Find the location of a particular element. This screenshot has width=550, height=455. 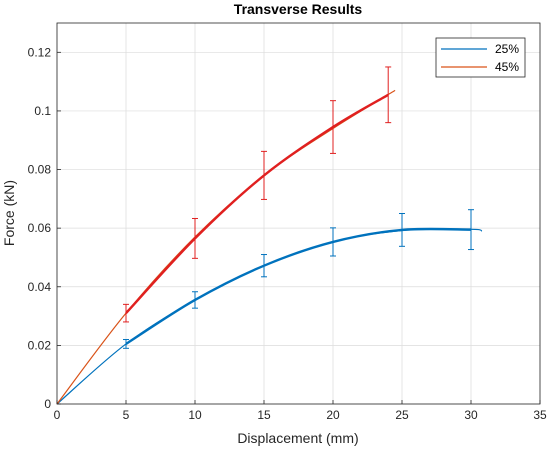

y-tick-label: 0.02 is located at coordinates (40, 345).